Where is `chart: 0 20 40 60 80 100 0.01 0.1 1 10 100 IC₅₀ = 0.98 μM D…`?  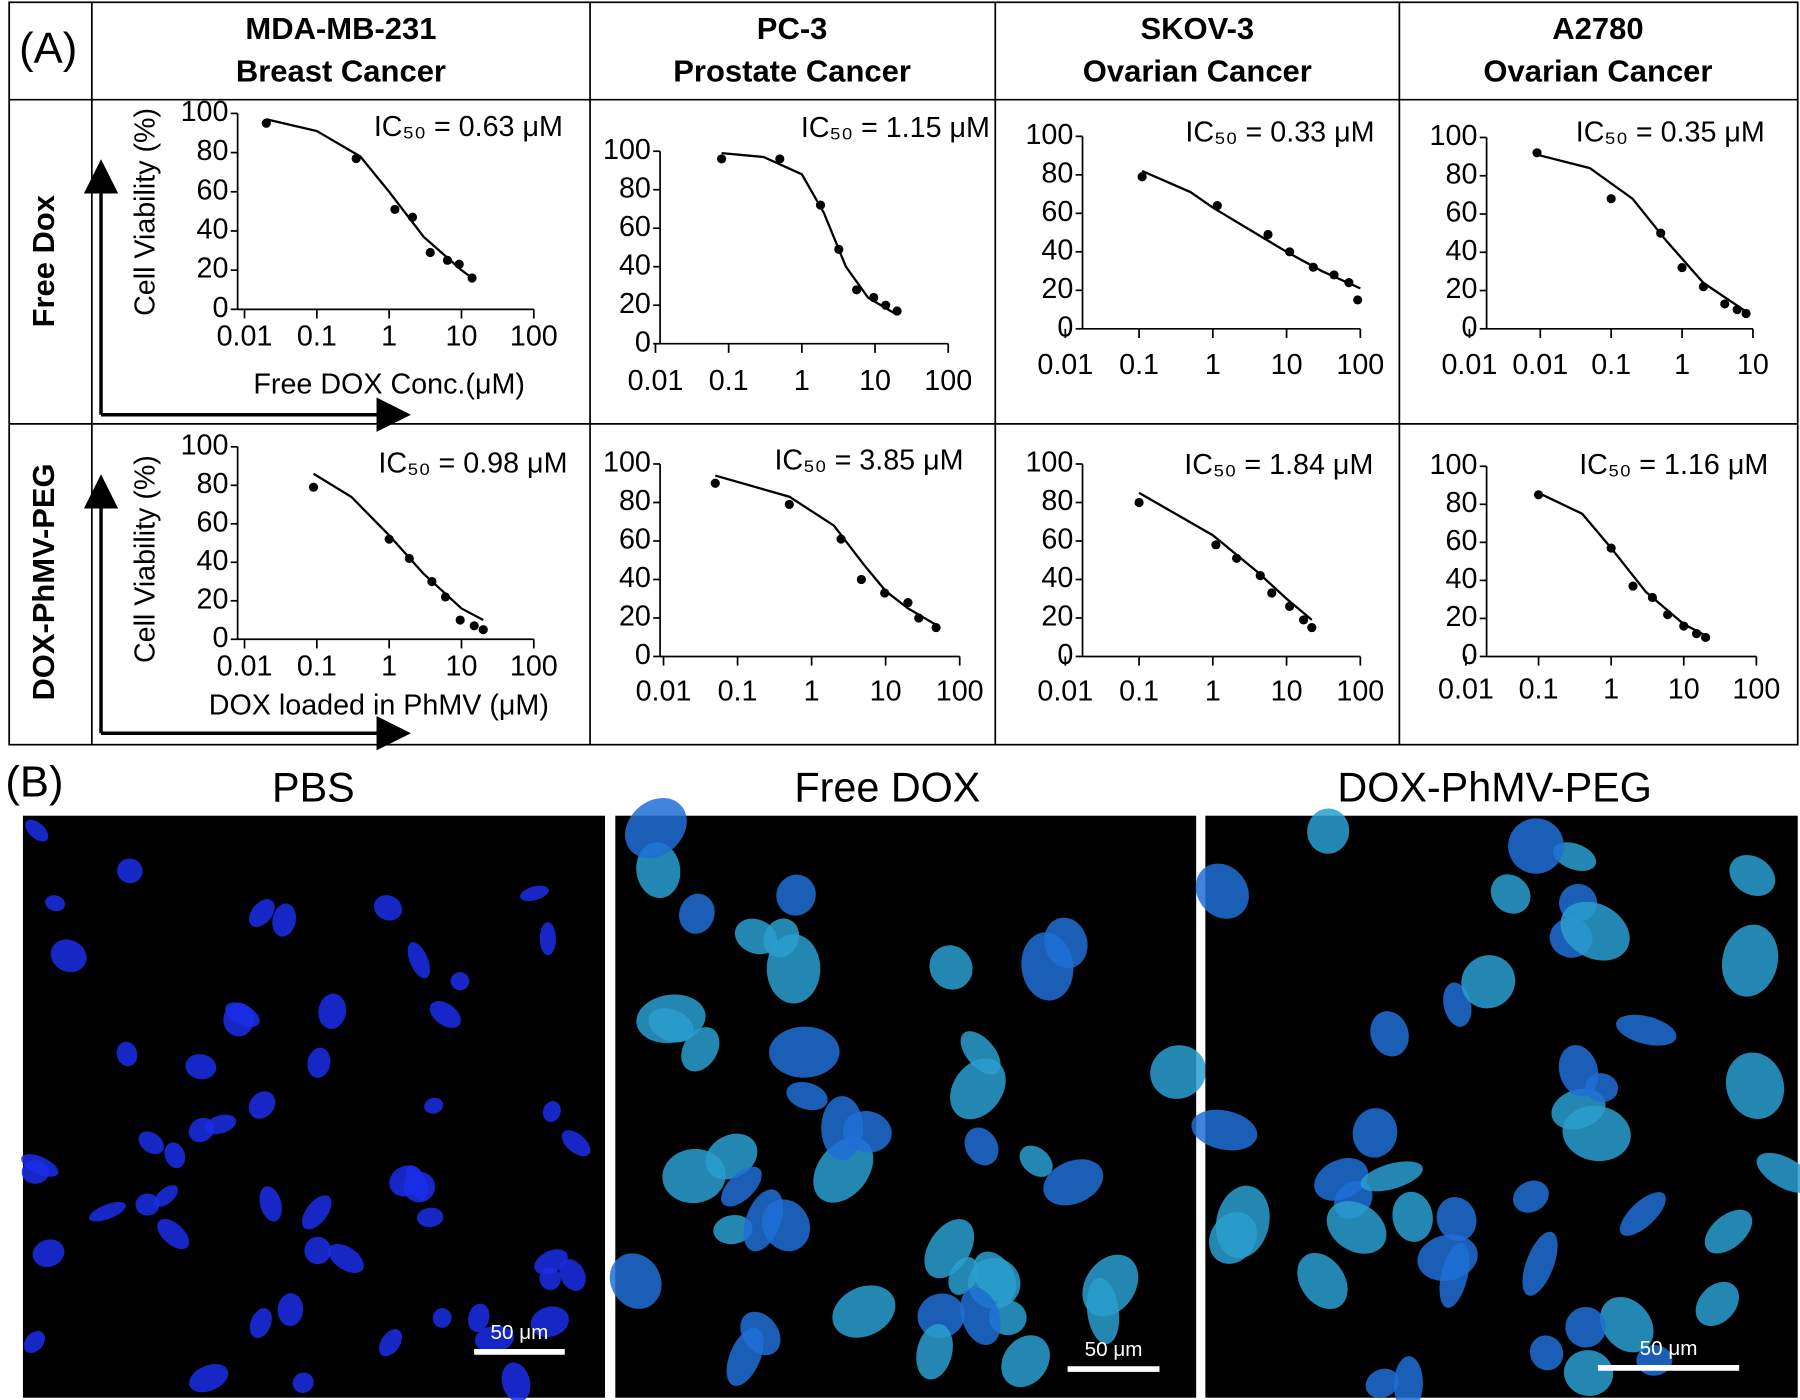 chart: 0 20 40 60 80 100 0.01 0.1 1 10 100 IC₅₀ = 0.98 μM D… is located at coordinates (348, 575).